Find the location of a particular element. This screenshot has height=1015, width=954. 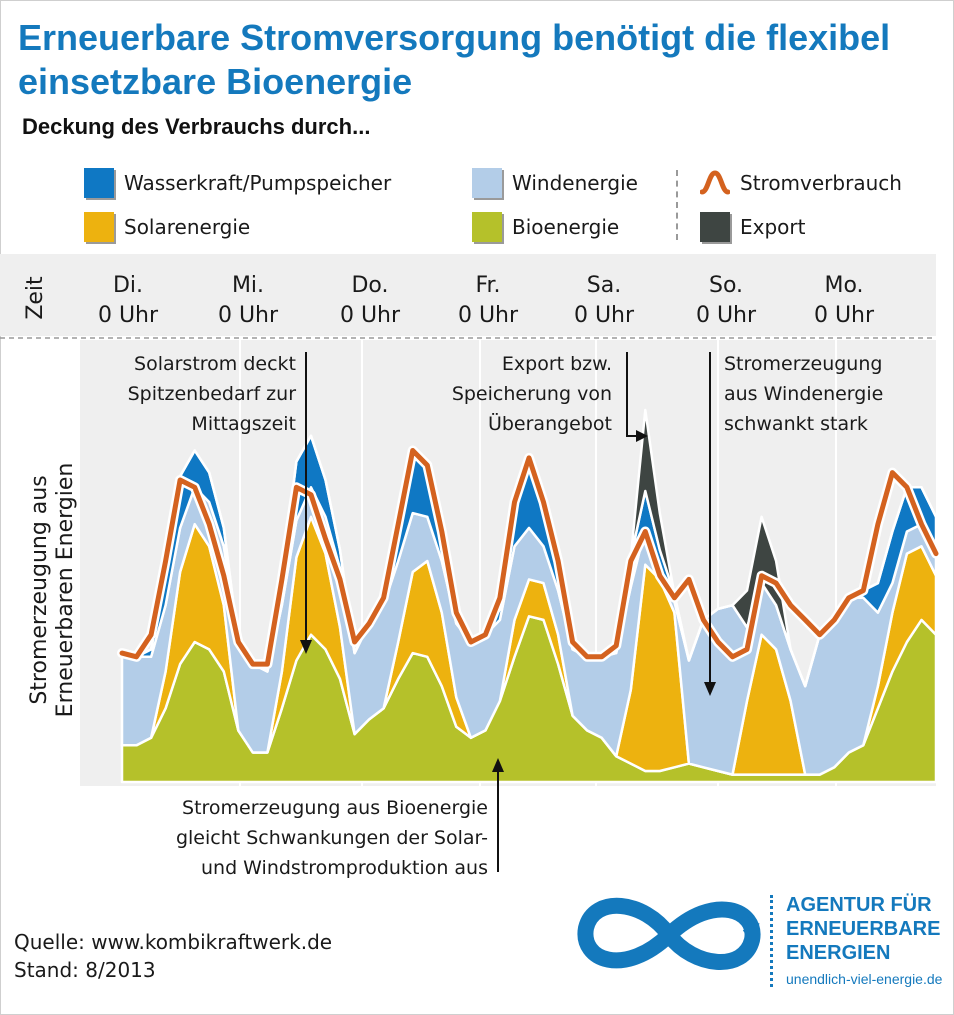

tick-label-day: Fr. is located at coordinates (487, 285).